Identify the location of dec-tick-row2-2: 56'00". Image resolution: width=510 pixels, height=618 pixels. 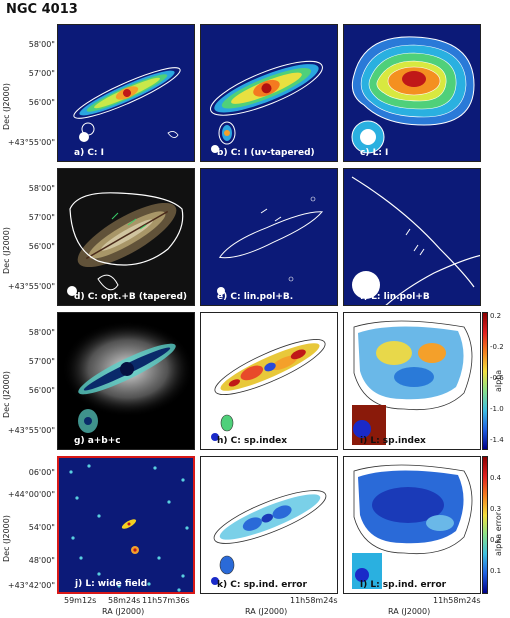
(41, 246).